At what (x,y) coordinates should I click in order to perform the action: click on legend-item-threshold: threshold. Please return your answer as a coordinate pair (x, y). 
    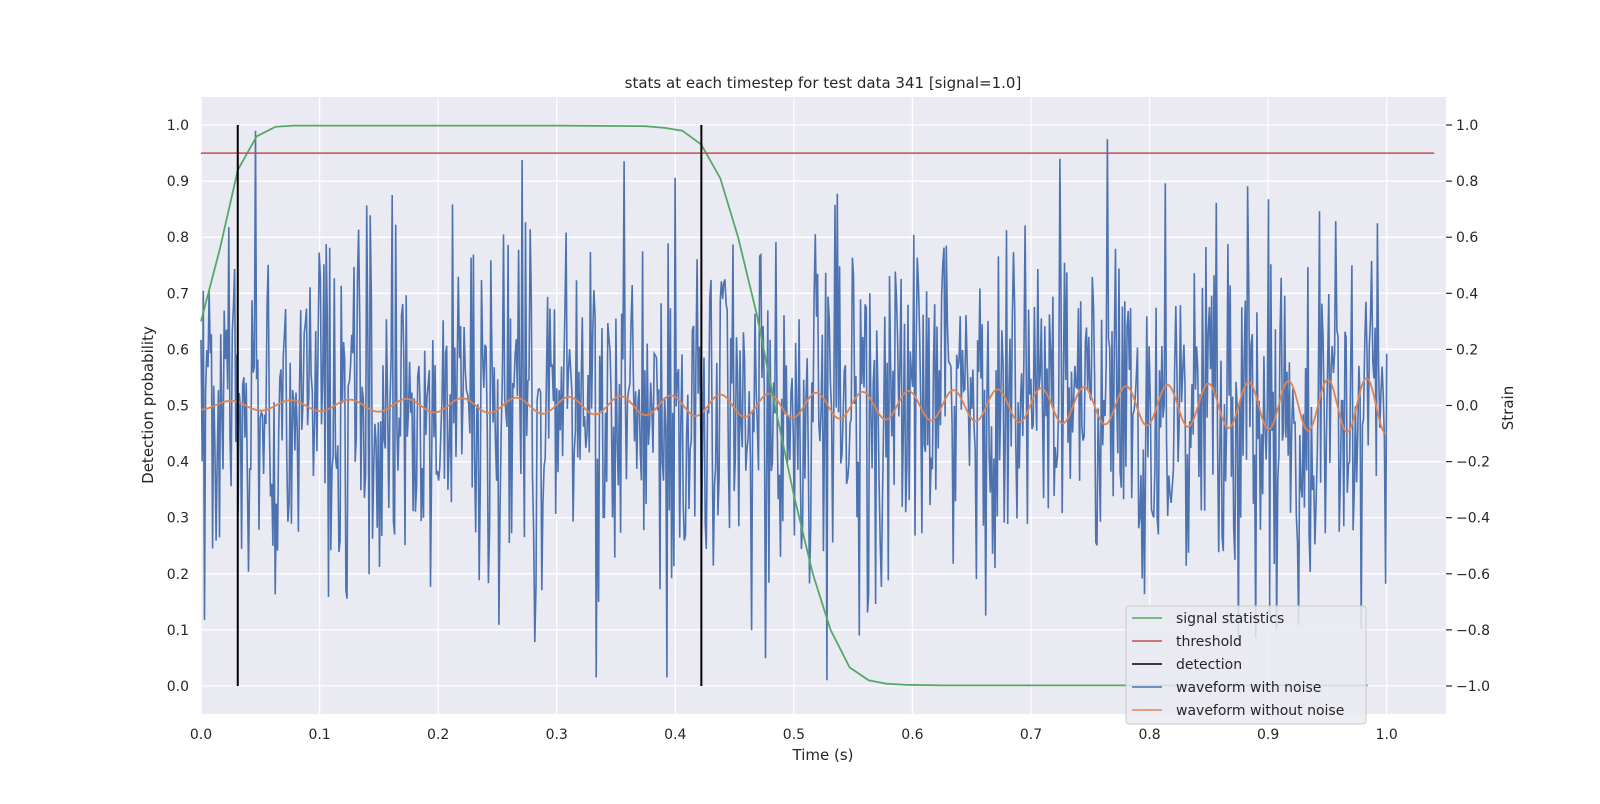
    Looking at the image, I should click on (1187, 642).